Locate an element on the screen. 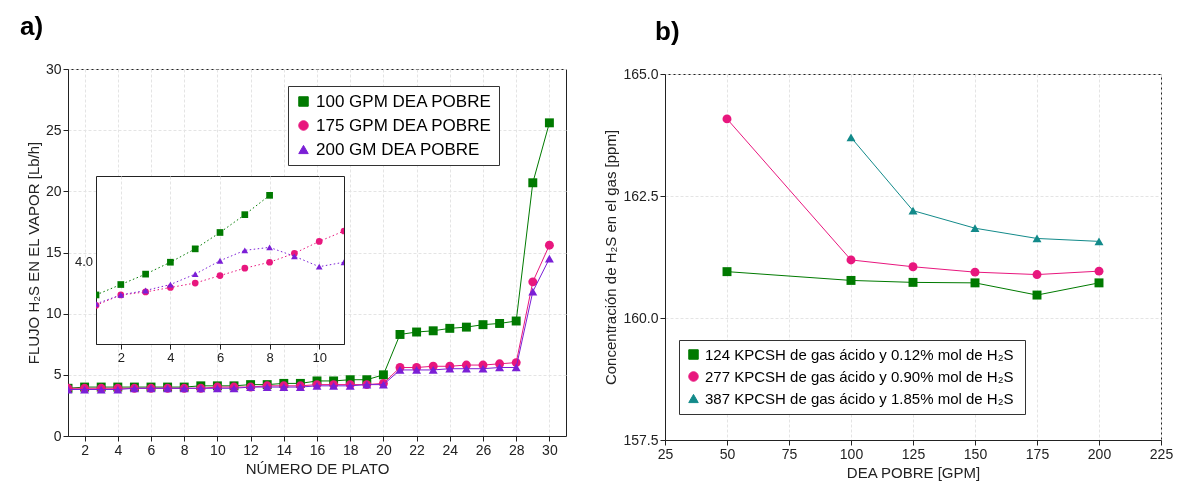 The image size is (1177, 495). y-tick-label: 10 is located at coordinates (53, 313).